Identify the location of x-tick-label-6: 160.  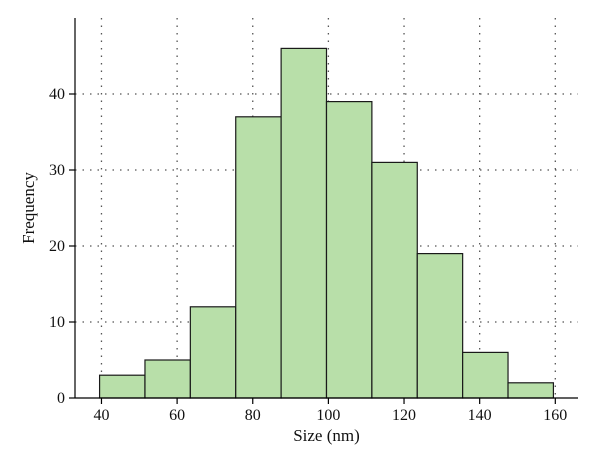
(555, 415).